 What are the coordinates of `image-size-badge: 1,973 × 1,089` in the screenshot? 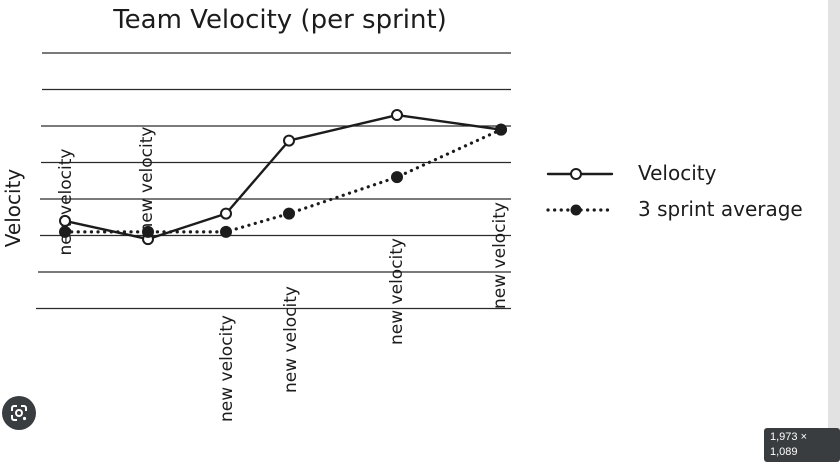 It's located at (802, 445).